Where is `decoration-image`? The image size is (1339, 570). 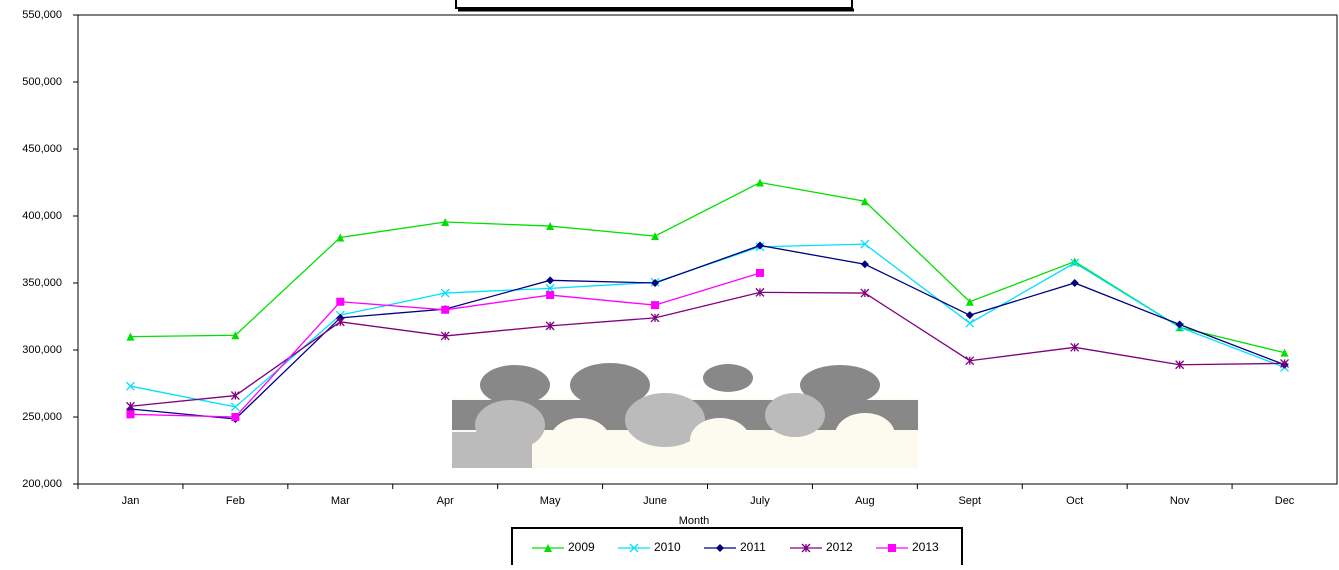 decoration-image is located at coordinates (685, 415).